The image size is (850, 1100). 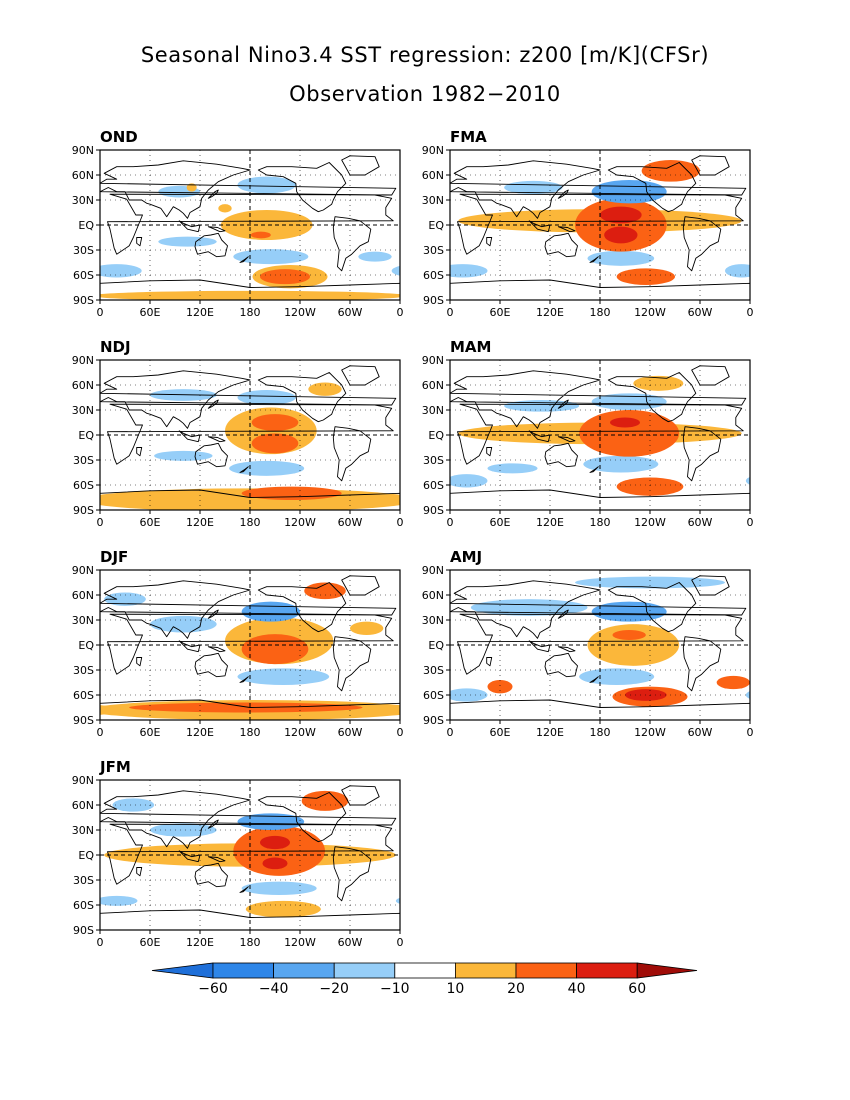 I want to click on colorbar-label: −10, so click(x=395, y=989).